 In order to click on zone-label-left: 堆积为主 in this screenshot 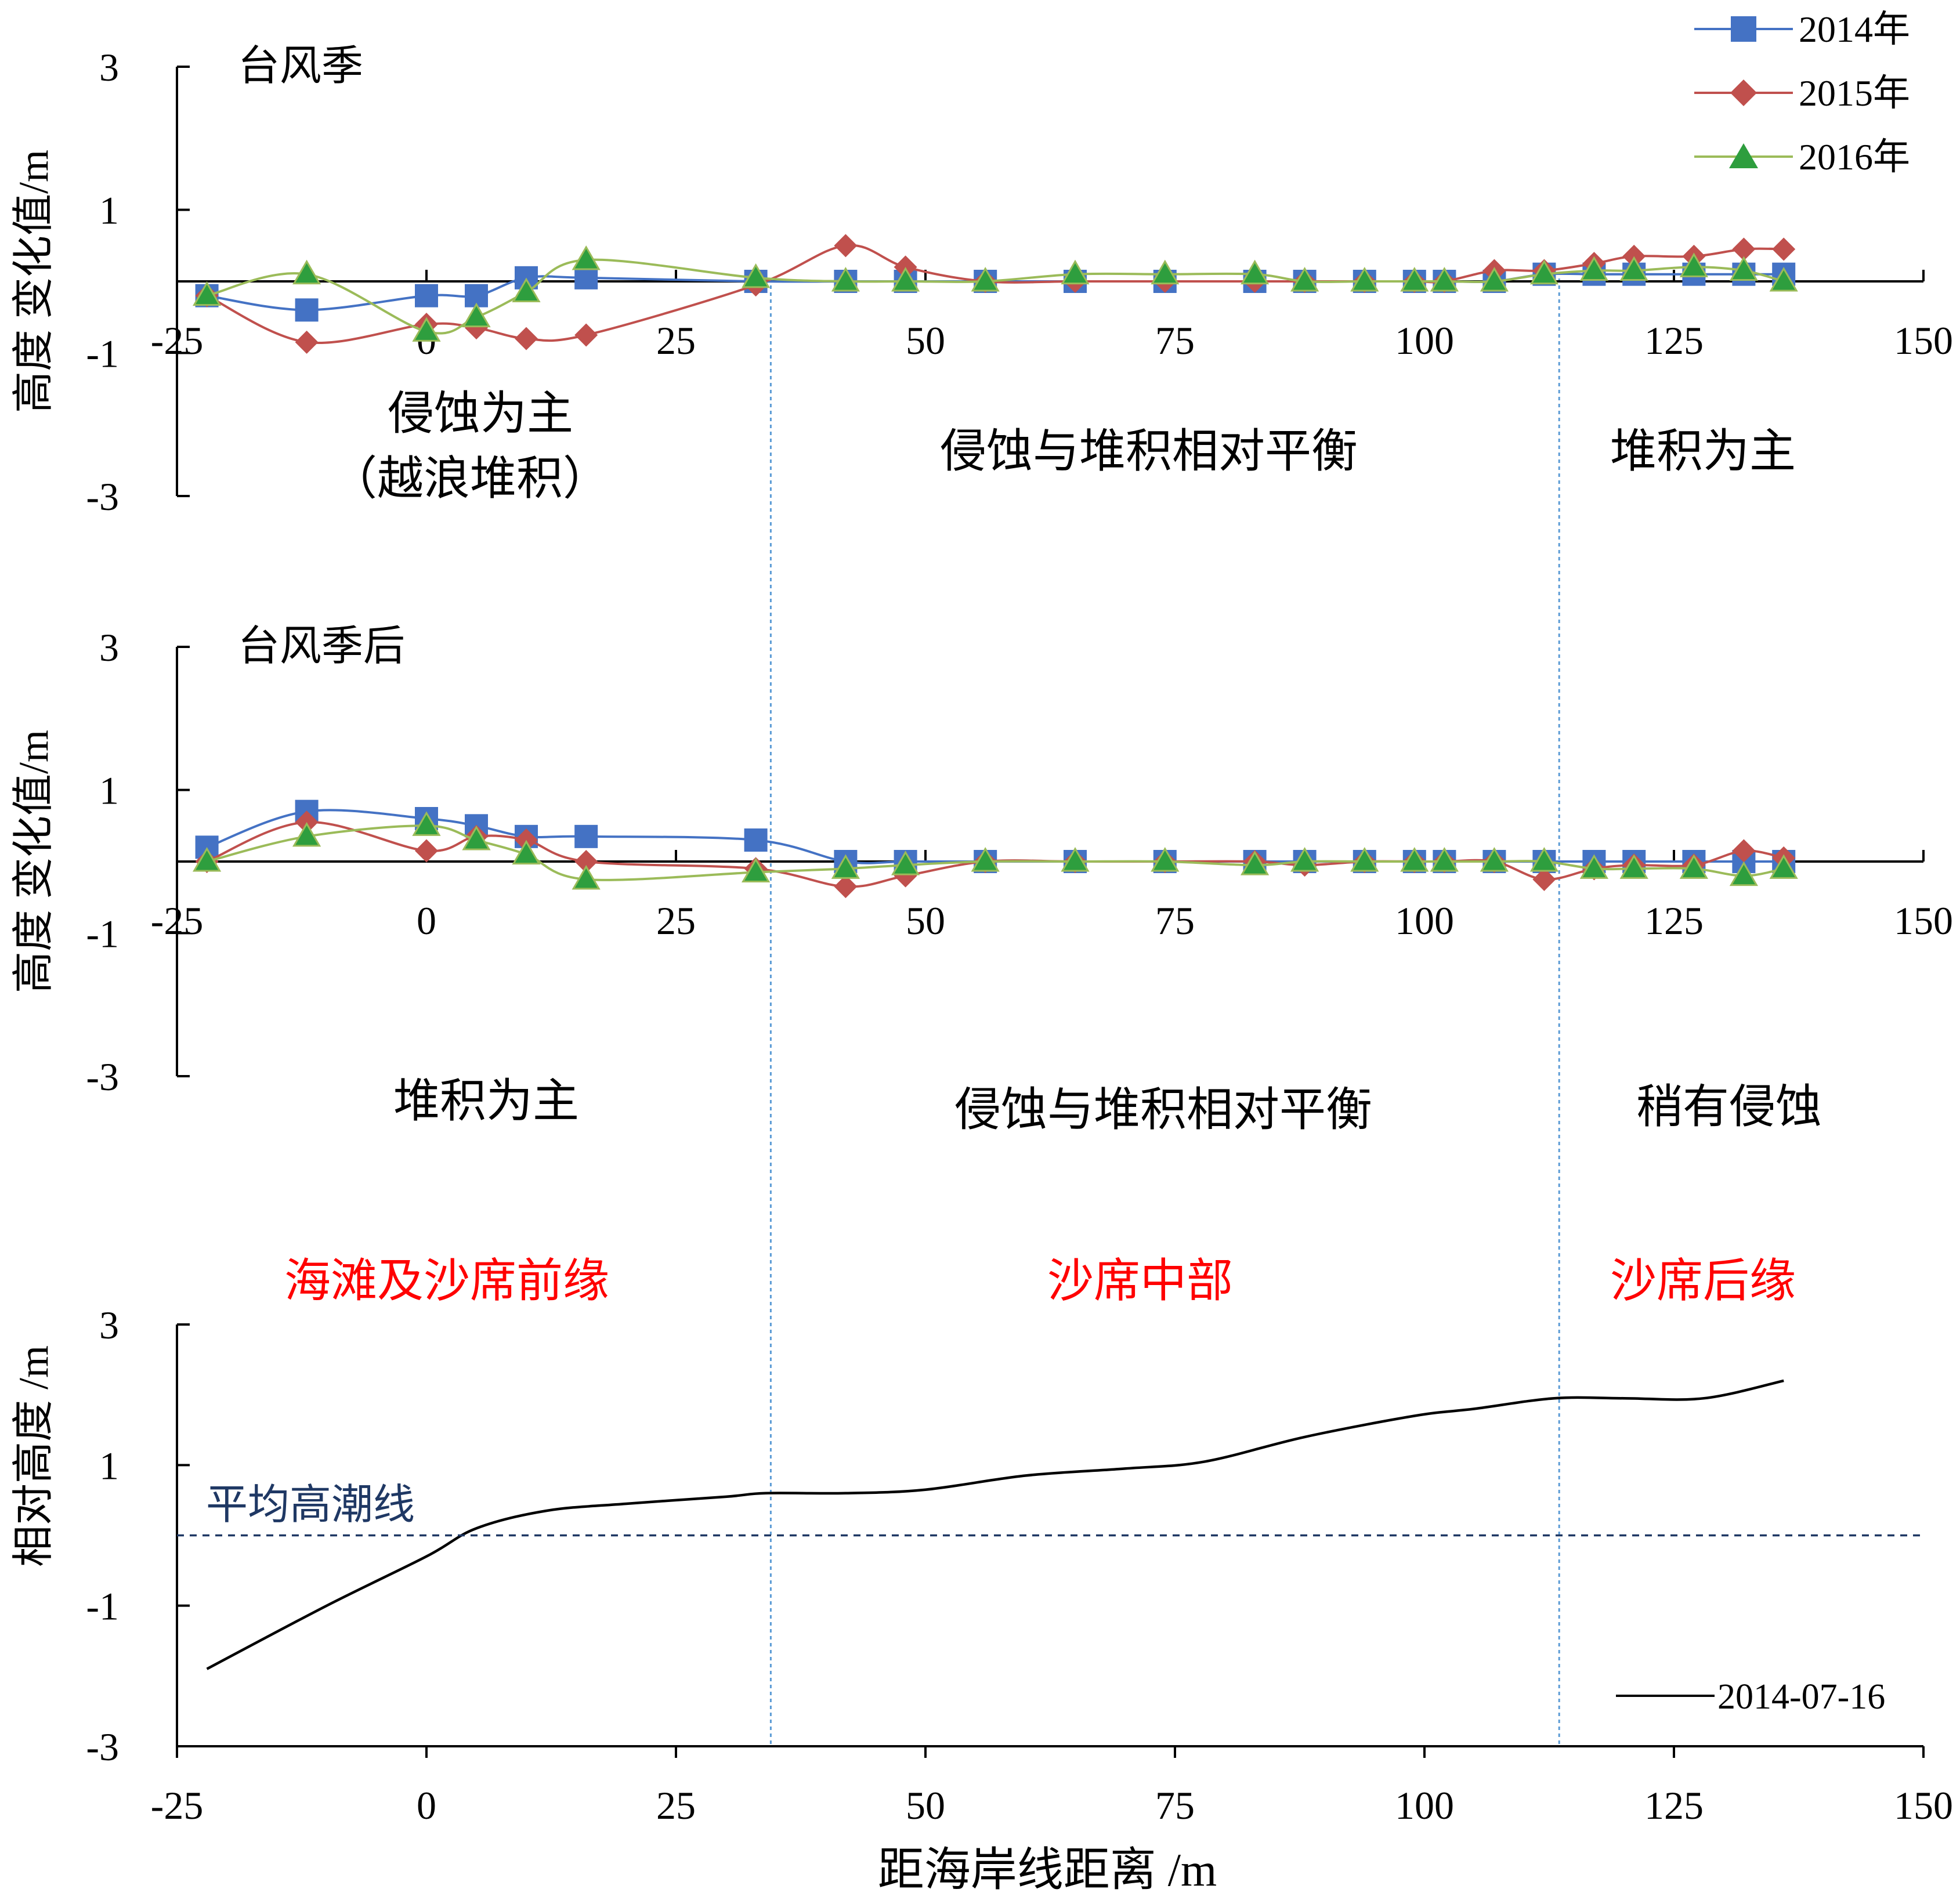, I will do `click(486, 1101)`.